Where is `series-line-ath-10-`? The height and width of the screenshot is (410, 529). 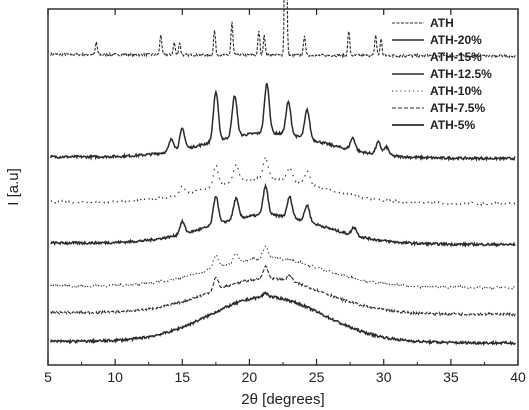 series-line-ath-10- is located at coordinates (283, 268).